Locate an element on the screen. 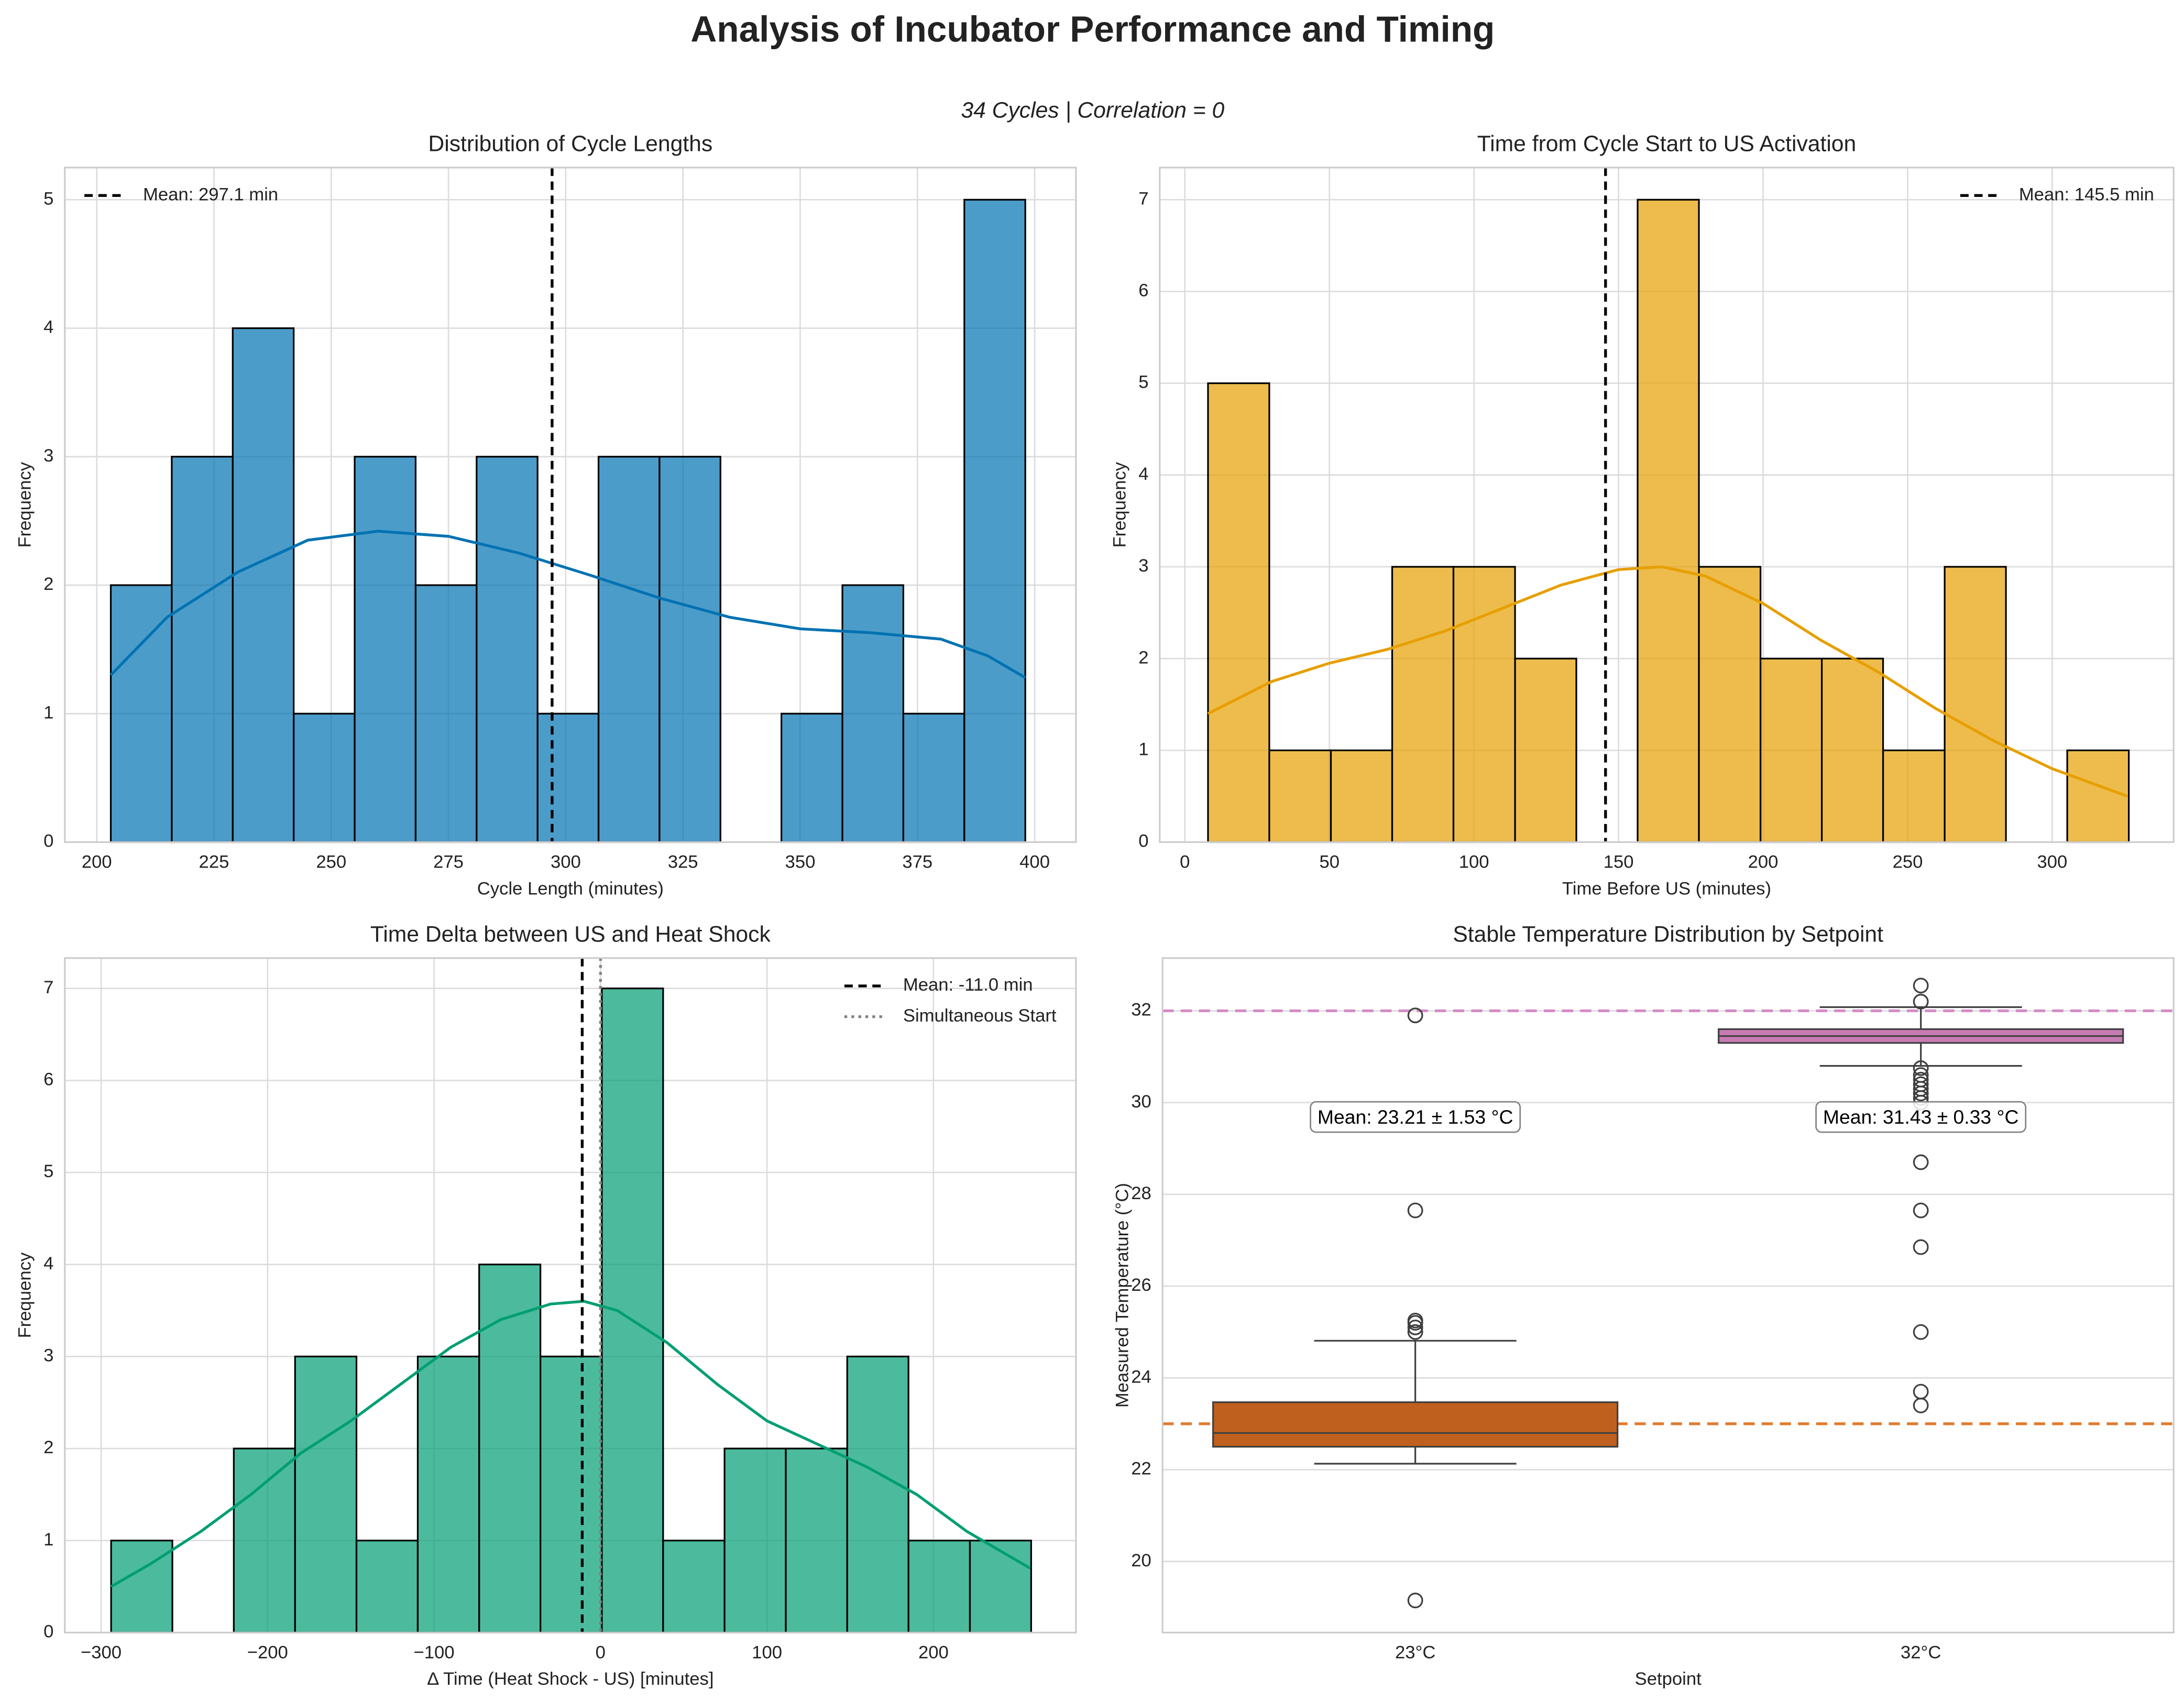  x-tick-label: 325 is located at coordinates (683, 862).